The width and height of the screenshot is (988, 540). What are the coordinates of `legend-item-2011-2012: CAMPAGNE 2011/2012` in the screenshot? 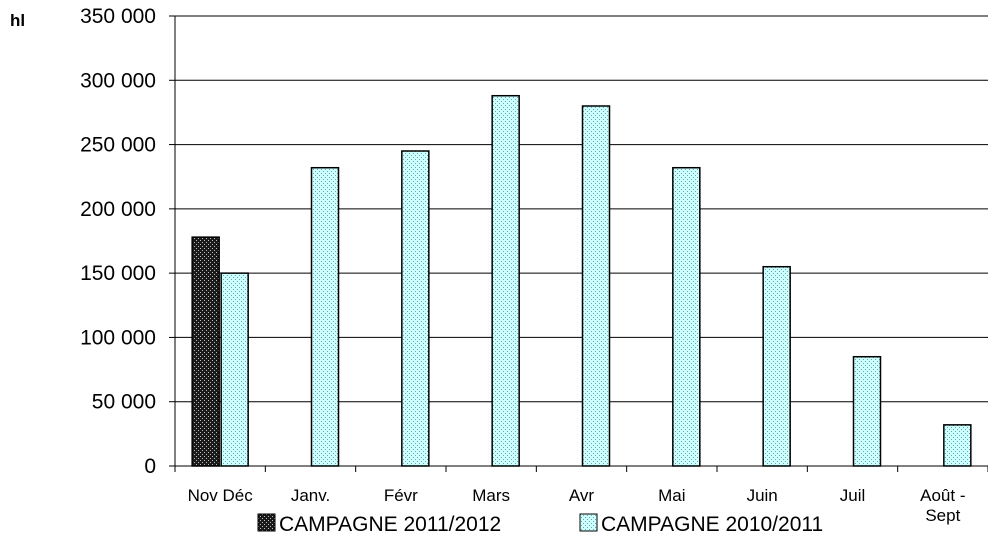 It's located at (379, 524).